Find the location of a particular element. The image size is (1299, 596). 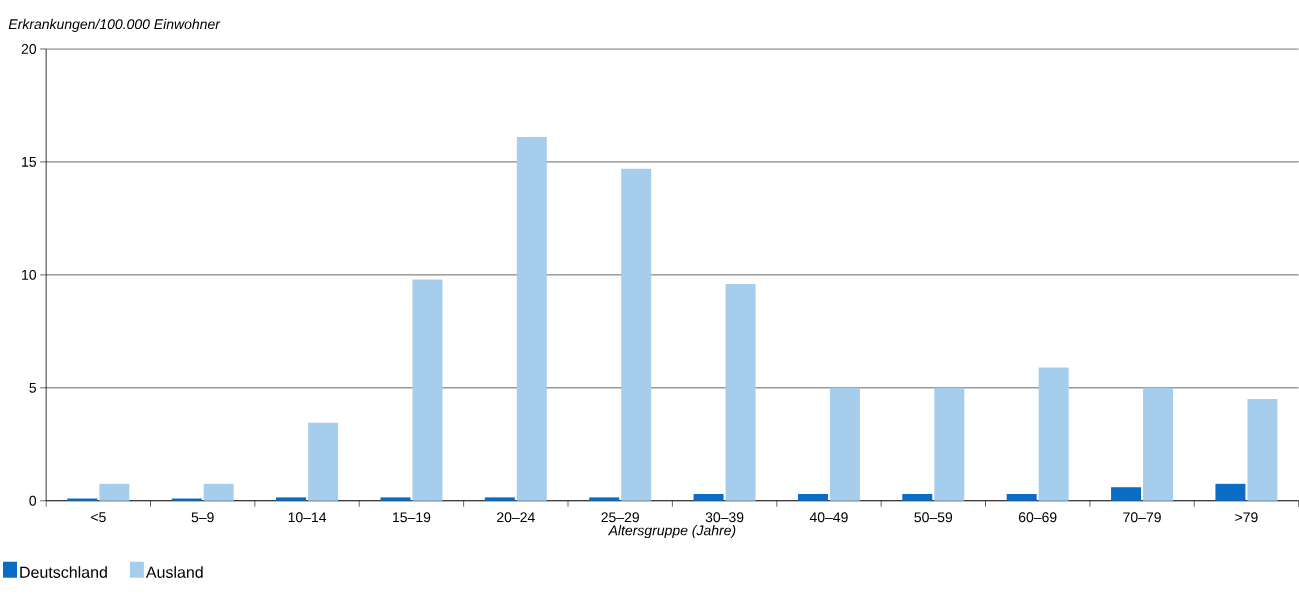

x-tick-label: 25–29 is located at coordinates (620, 517).